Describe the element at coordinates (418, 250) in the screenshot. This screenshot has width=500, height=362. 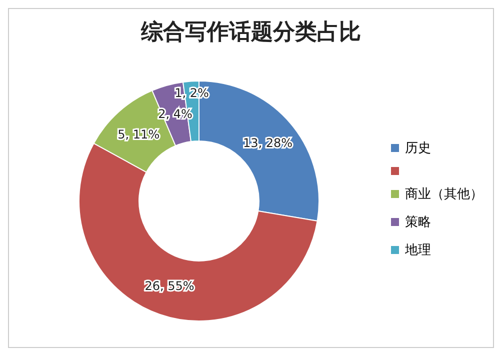
I see `legend-label: 地理` at that location.